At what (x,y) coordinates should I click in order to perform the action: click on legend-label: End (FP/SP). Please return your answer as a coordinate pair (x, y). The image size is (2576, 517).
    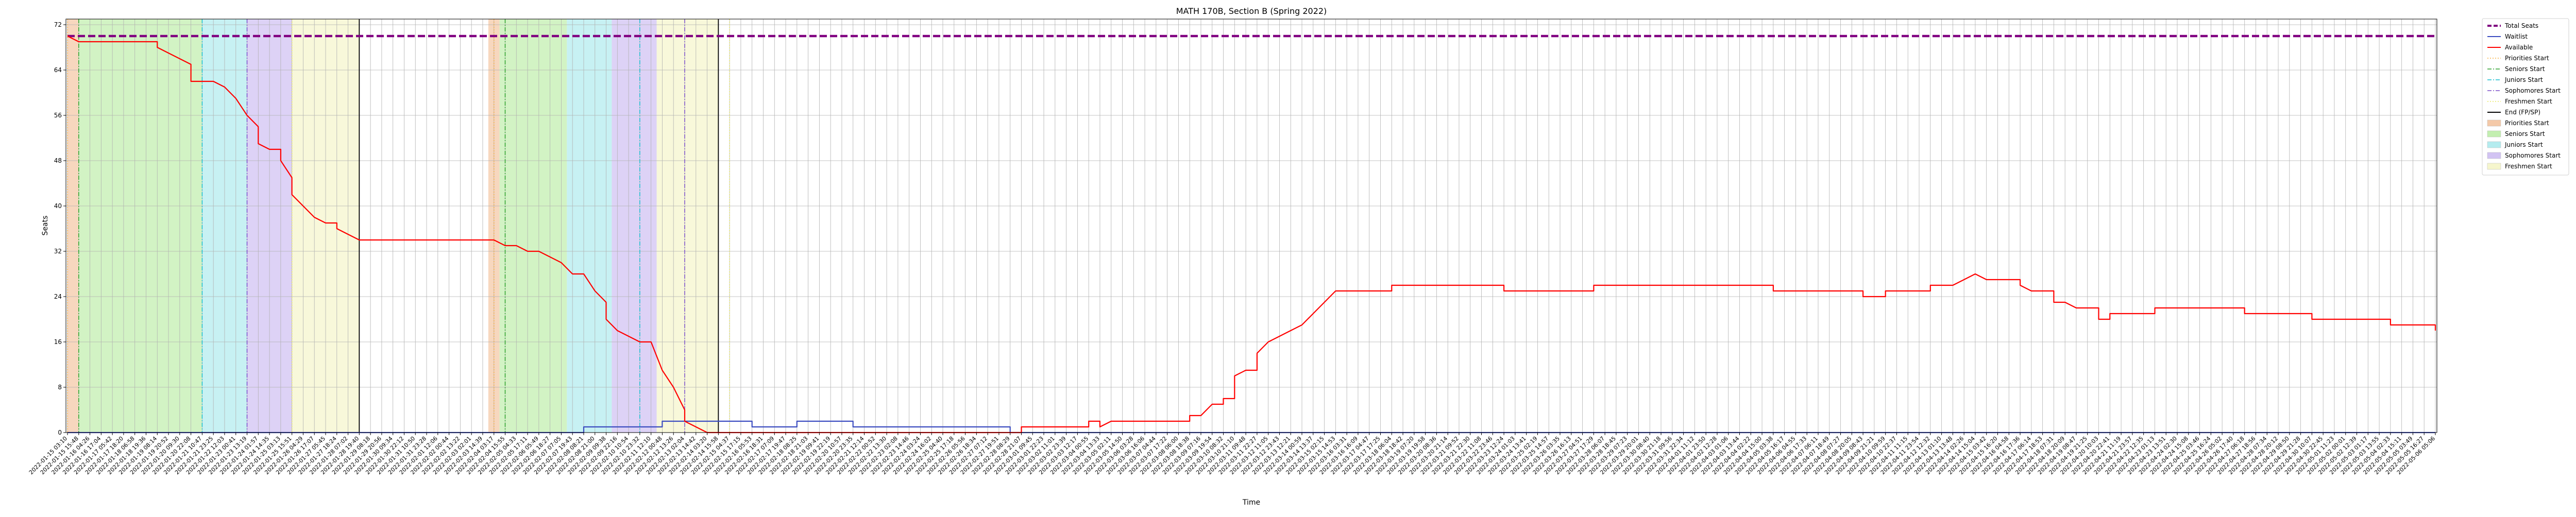
    Looking at the image, I should click on (2522, 112).